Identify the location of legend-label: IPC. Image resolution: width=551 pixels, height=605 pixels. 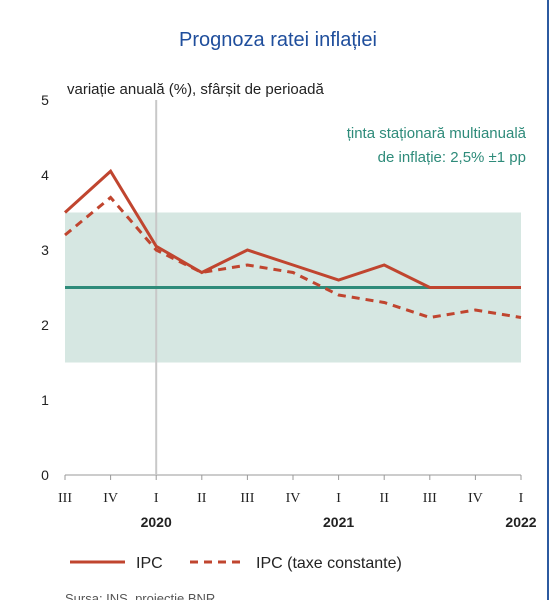
(149, 563).